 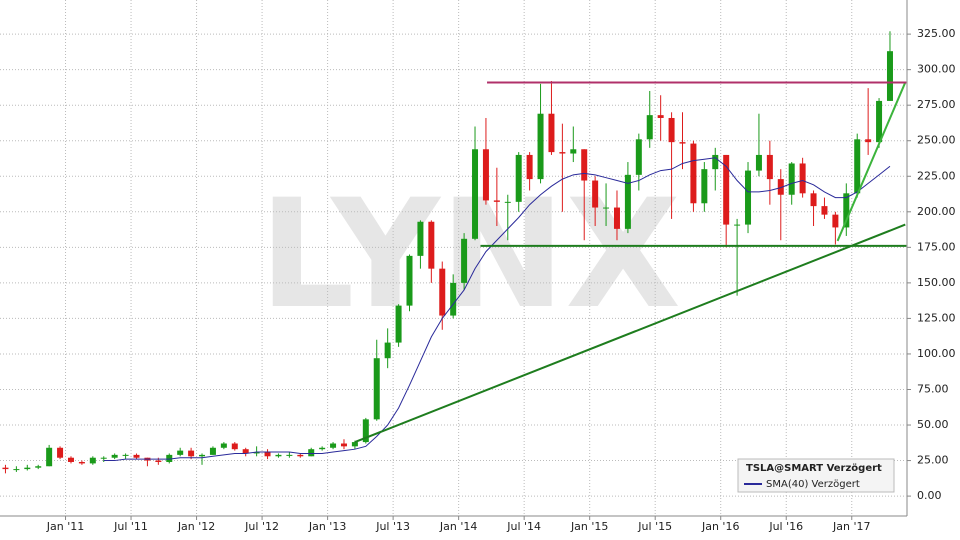 I want to click on y-tick-label: 50.00, so click(x=933, y=424).